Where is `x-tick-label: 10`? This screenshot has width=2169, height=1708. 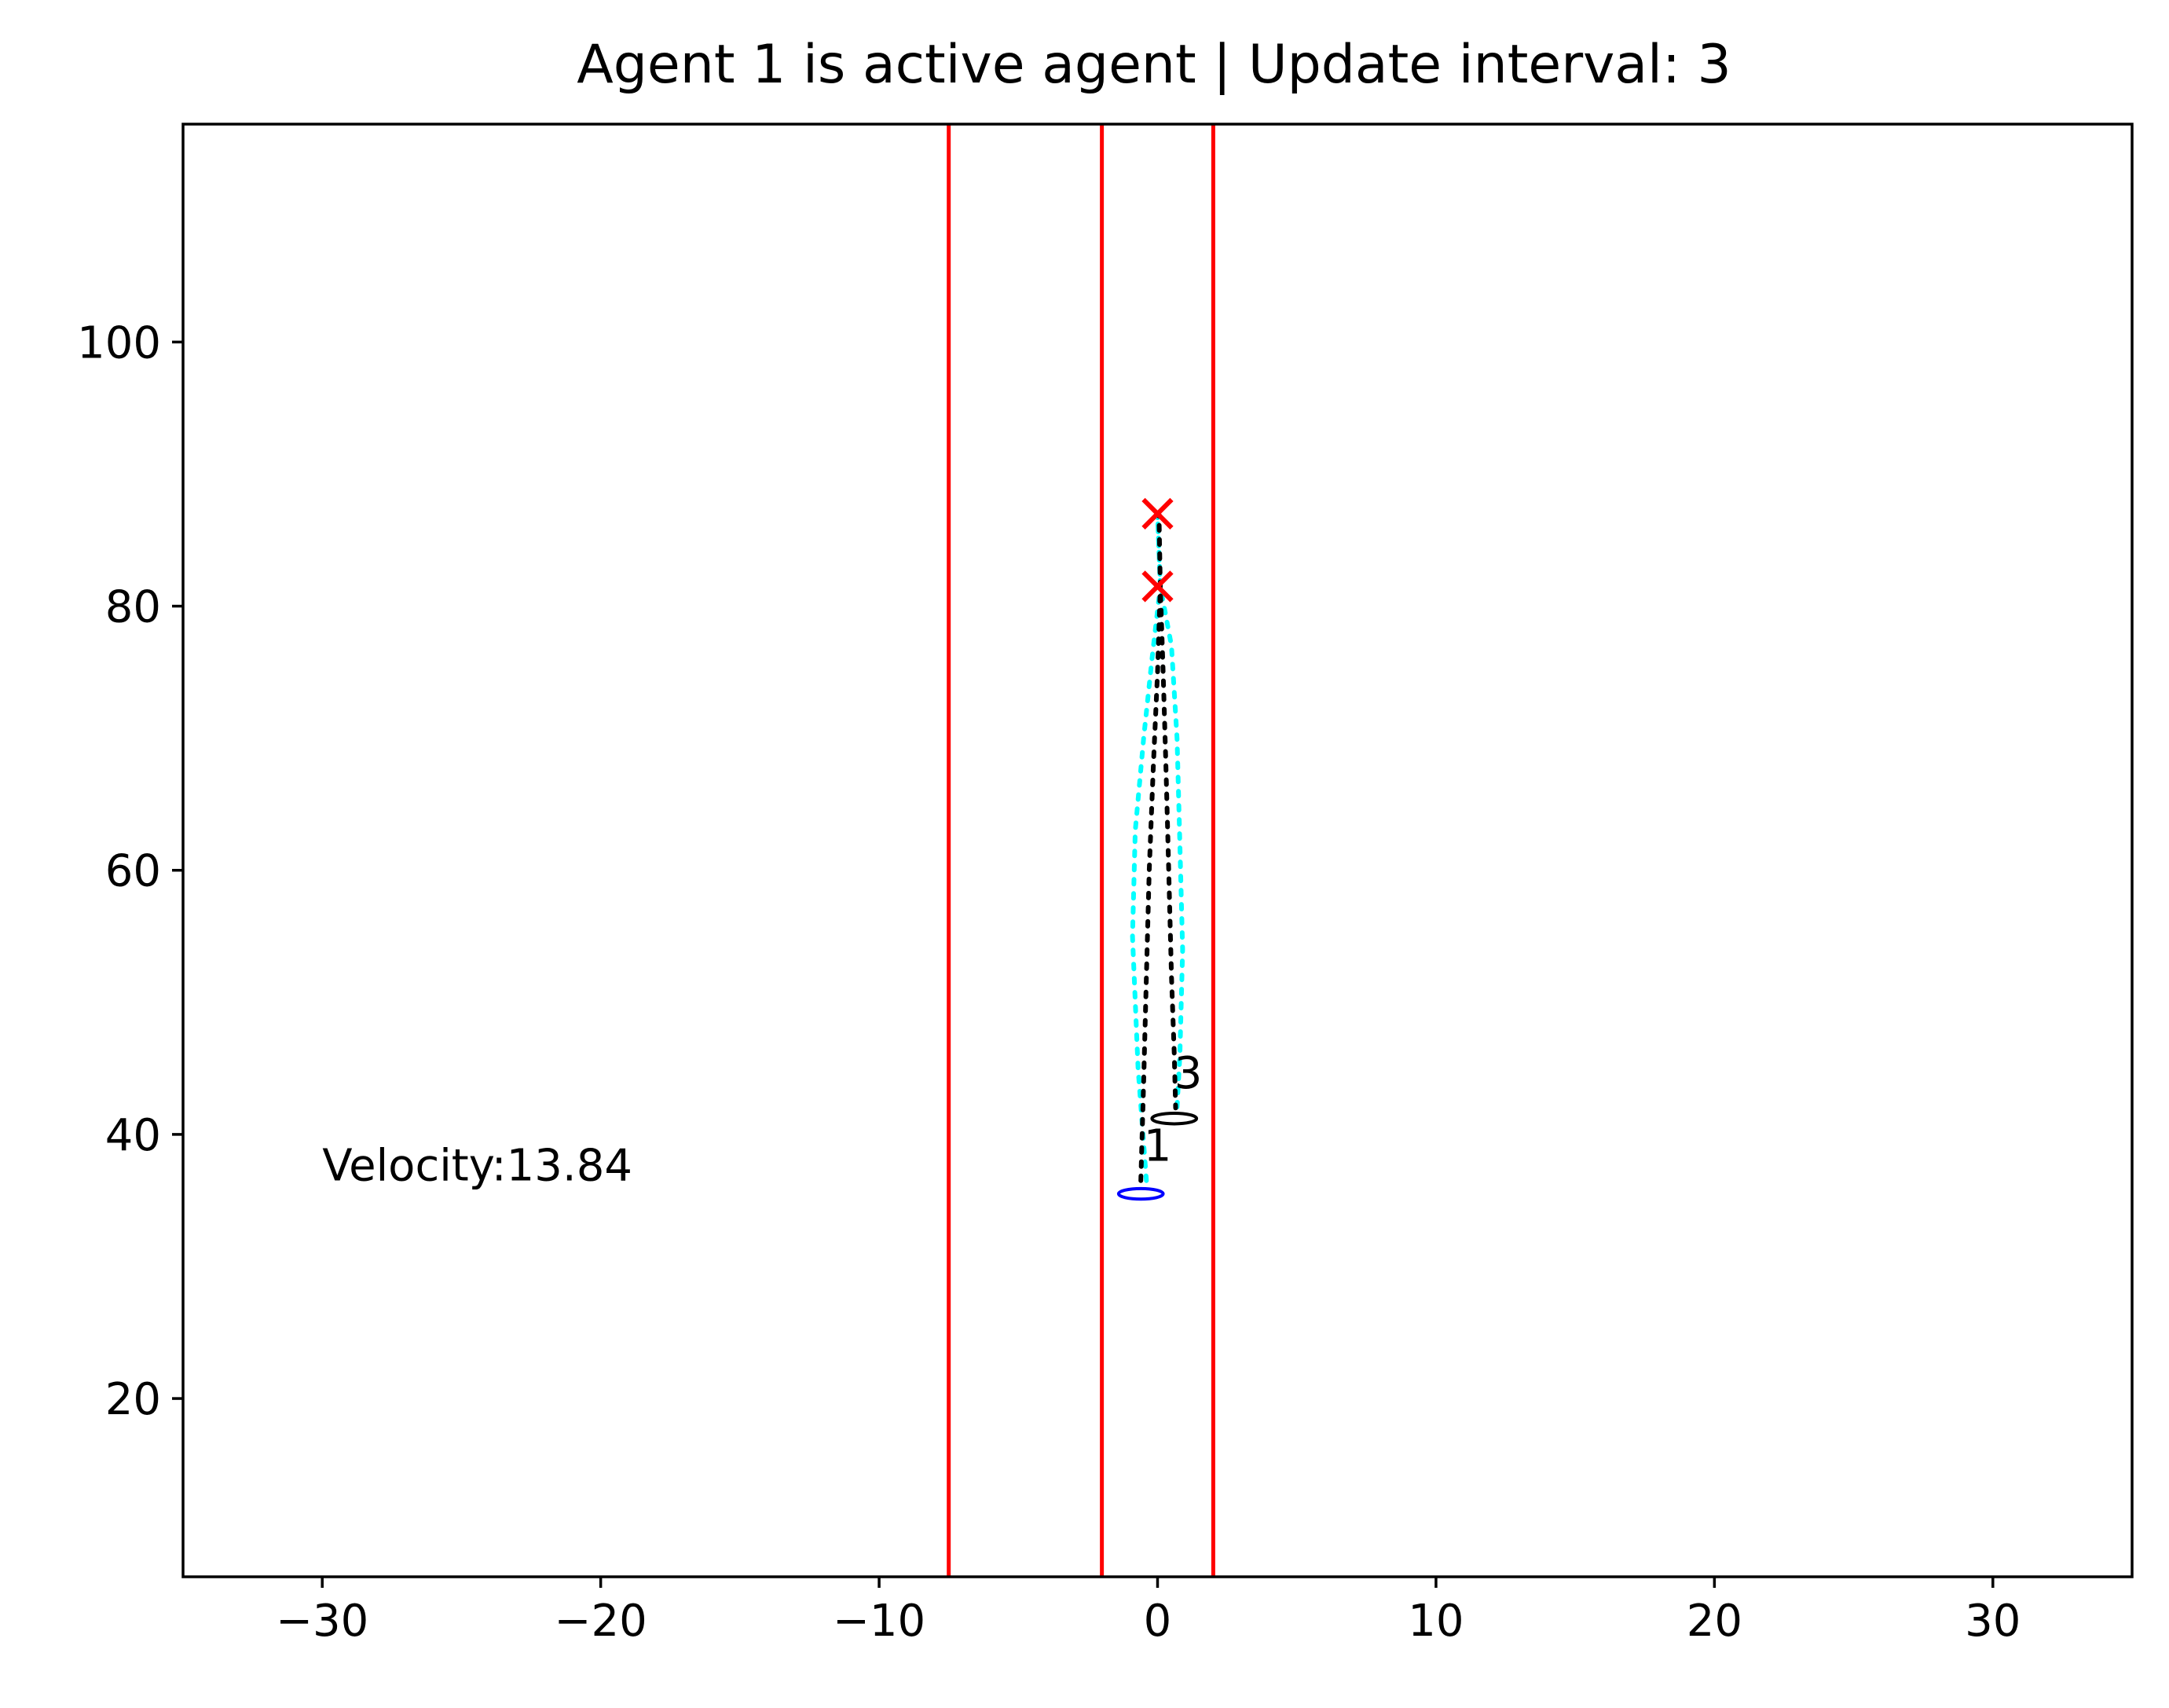
x-tick-label: 10 is located at coordinates (1436, 1621).